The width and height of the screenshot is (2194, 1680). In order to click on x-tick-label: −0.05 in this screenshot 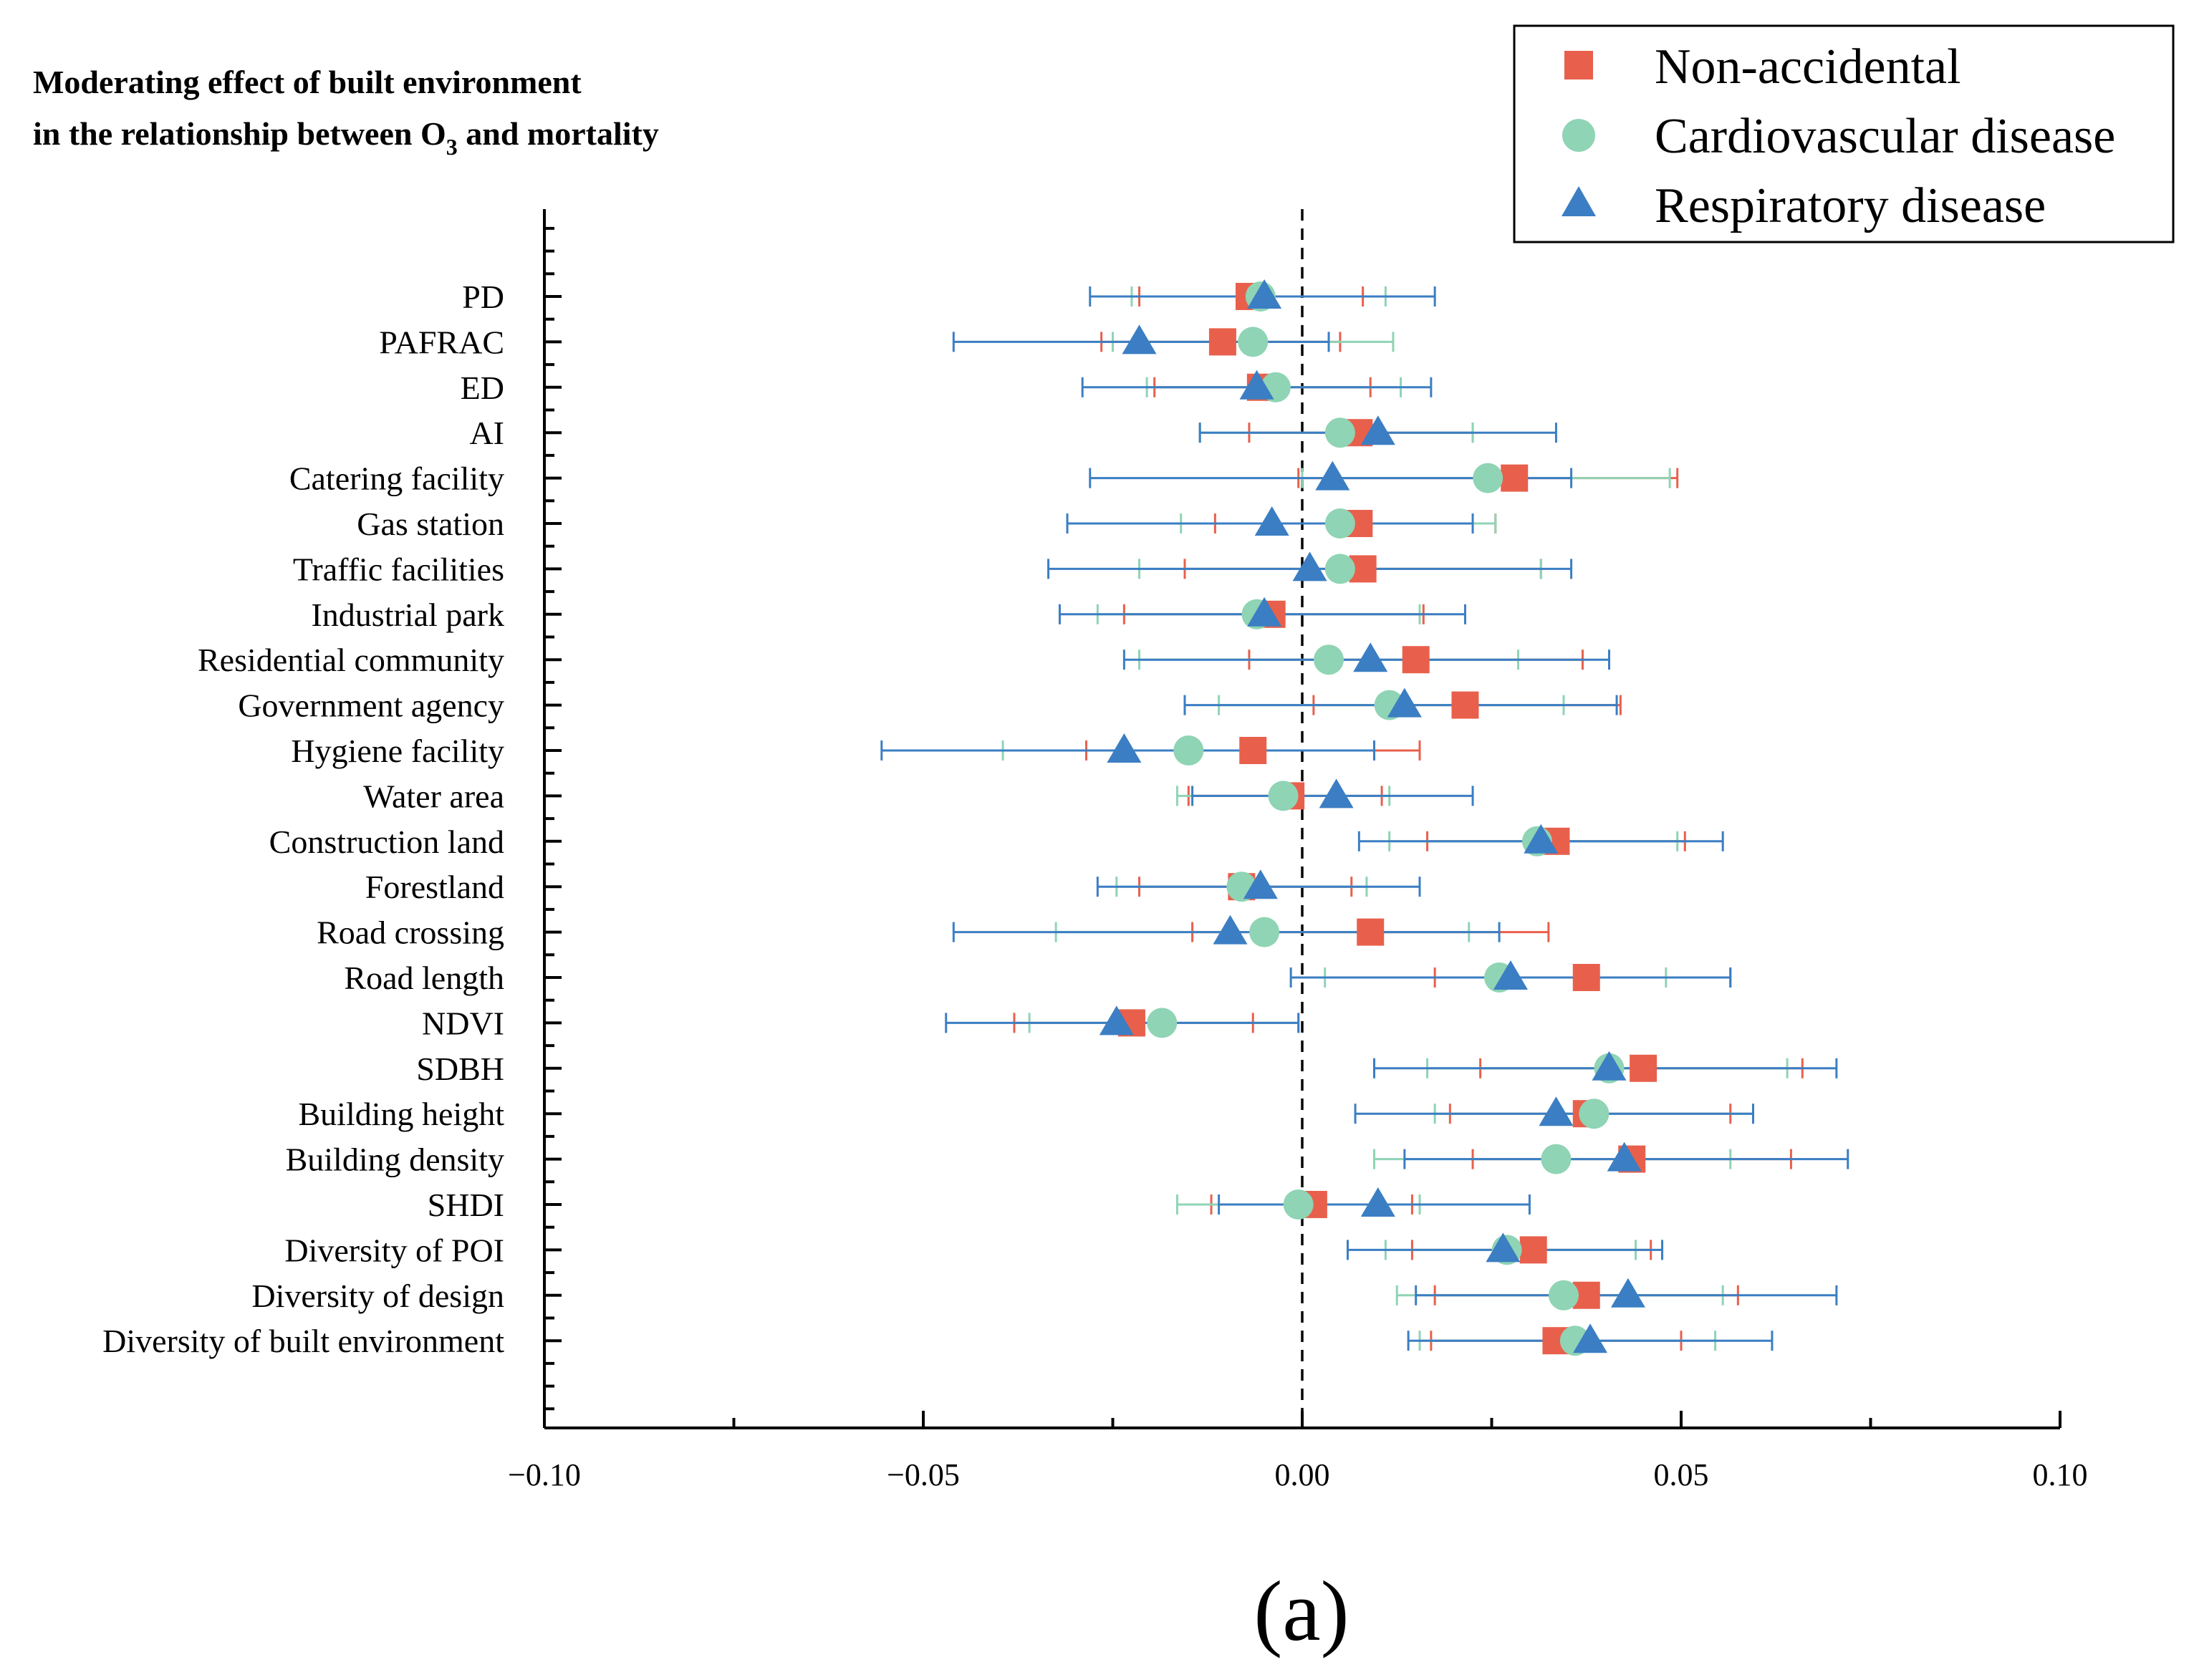, I will do `click(924, 1474)`.